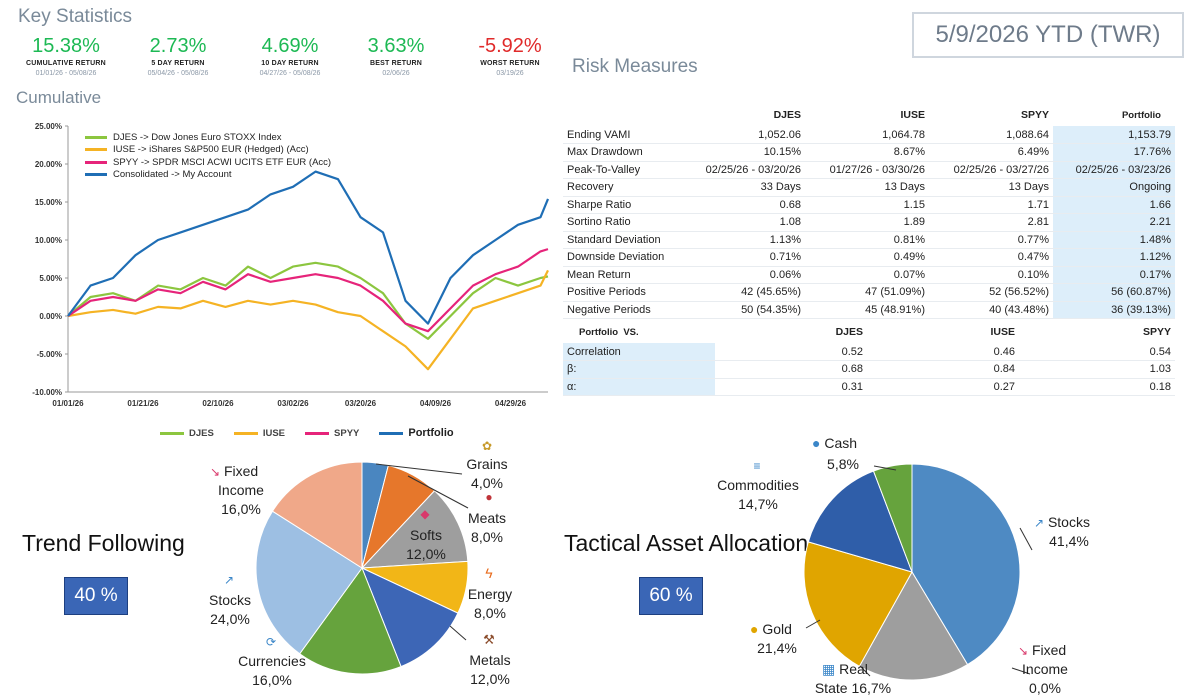  Describe the element at coordinates (66, 63) in the screenshot. I see `stat-label: CUMULATIVE RETURN` at that location.